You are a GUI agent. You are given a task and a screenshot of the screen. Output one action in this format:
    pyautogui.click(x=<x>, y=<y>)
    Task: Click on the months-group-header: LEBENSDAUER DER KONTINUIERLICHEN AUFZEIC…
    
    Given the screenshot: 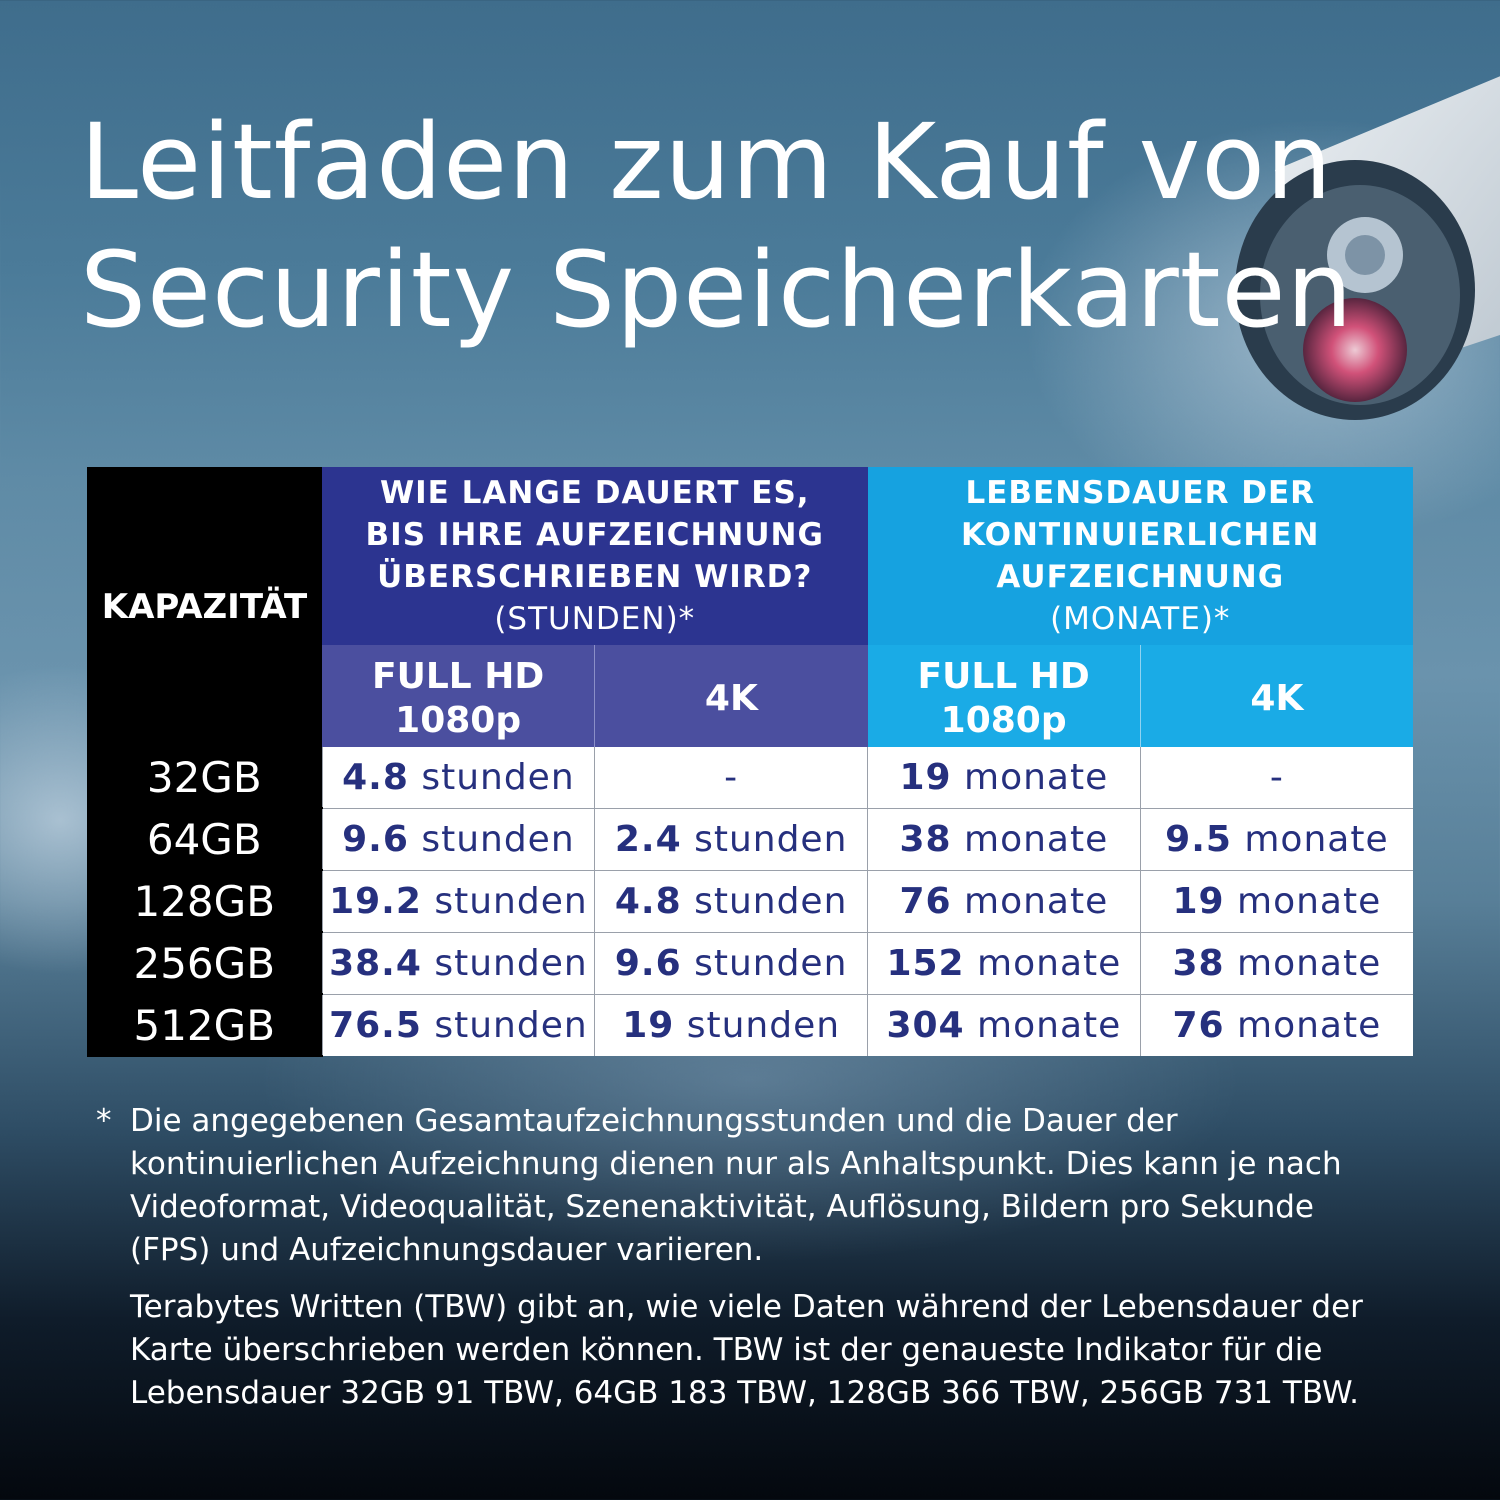 What is the action you would take?
    pyautogui.click(x=1140, y=556)
    